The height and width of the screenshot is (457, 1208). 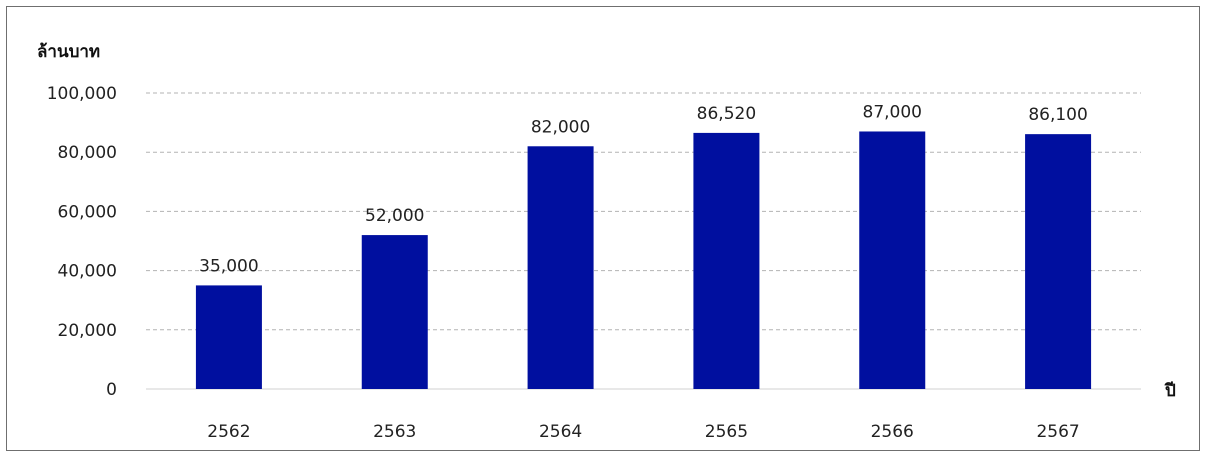 What do you see at coordinates (394, 216) in the screenshot?
I see `data-label: 52,000` at bounding box center [394, 216].